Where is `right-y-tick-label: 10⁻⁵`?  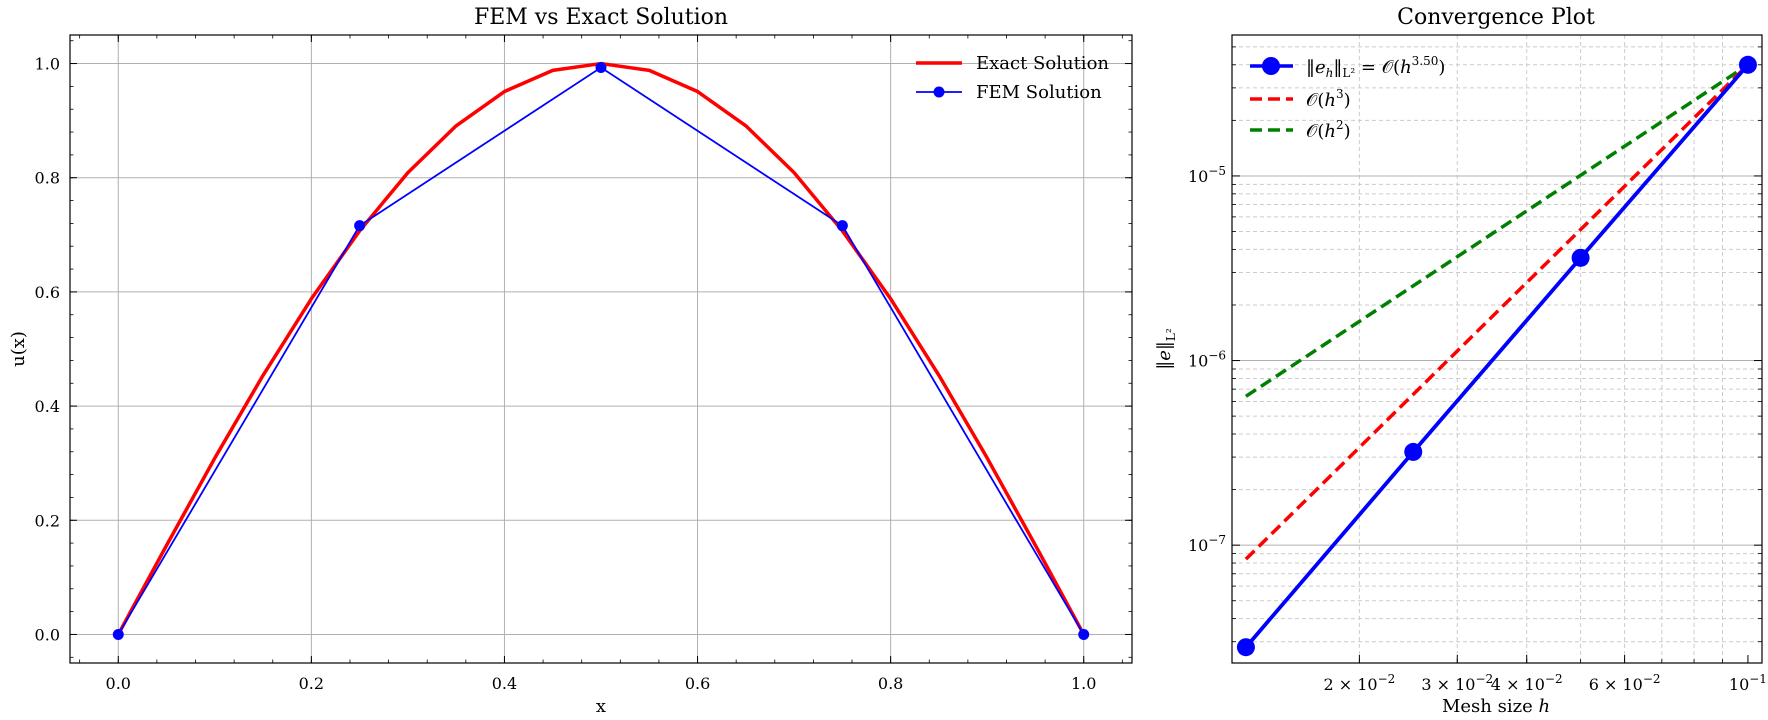
right-y-tick-label: 10⁻⁵ is located at coordinates (1207, 175).